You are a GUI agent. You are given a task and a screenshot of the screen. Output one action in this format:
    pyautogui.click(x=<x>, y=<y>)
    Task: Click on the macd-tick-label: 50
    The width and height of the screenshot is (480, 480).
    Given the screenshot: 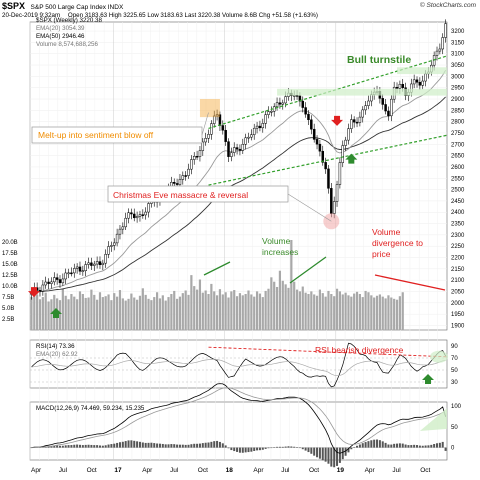 What is the action you would take?
    pyautogui.click(x=454, y=428)
    